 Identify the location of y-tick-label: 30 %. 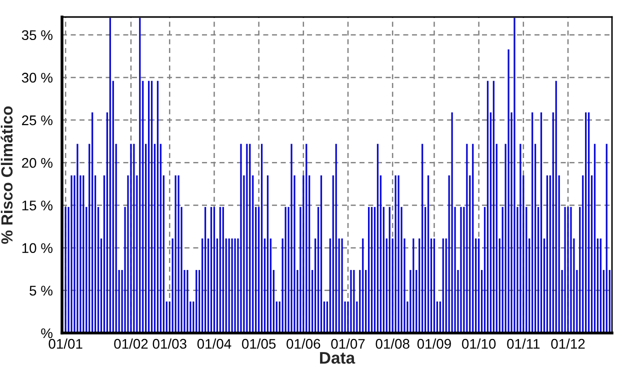
(37, 77).